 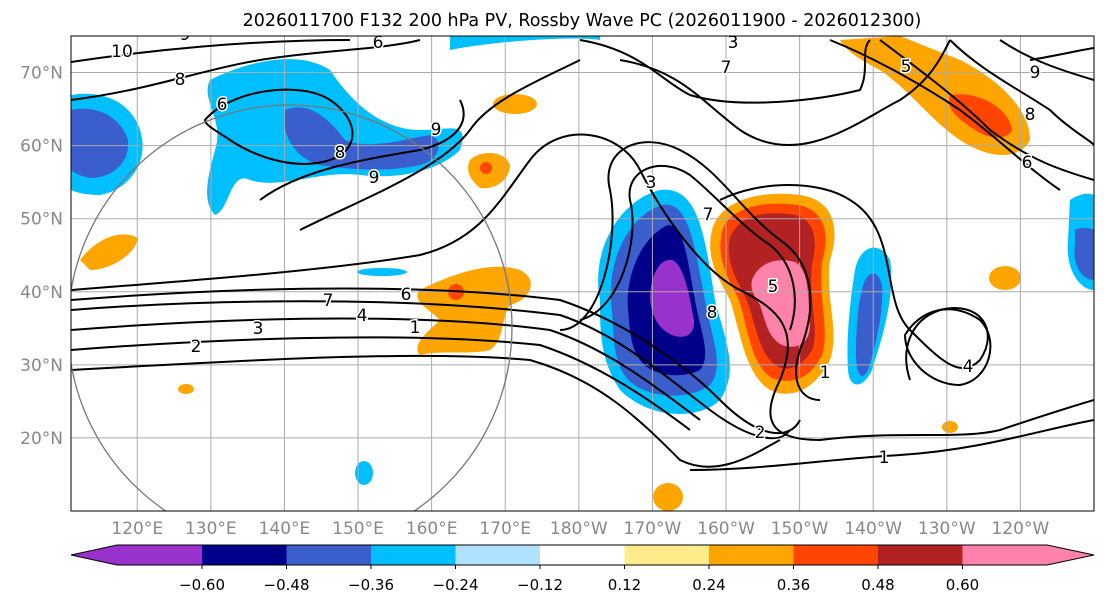 What do you see at coordinates (877, 585) in the screenshot?
I see `colorbar-tick-label: 0.48` at bounding box center [877, 585].